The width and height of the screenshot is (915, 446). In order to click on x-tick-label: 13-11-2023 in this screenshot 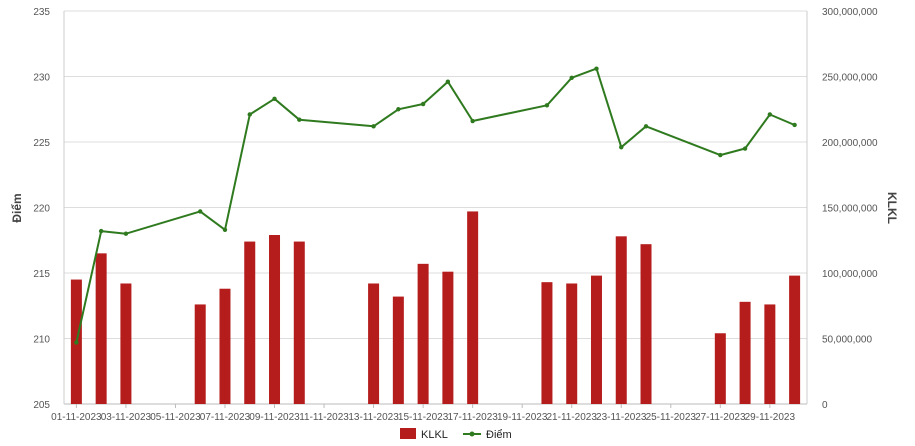, I will do `click(373, 417)`.